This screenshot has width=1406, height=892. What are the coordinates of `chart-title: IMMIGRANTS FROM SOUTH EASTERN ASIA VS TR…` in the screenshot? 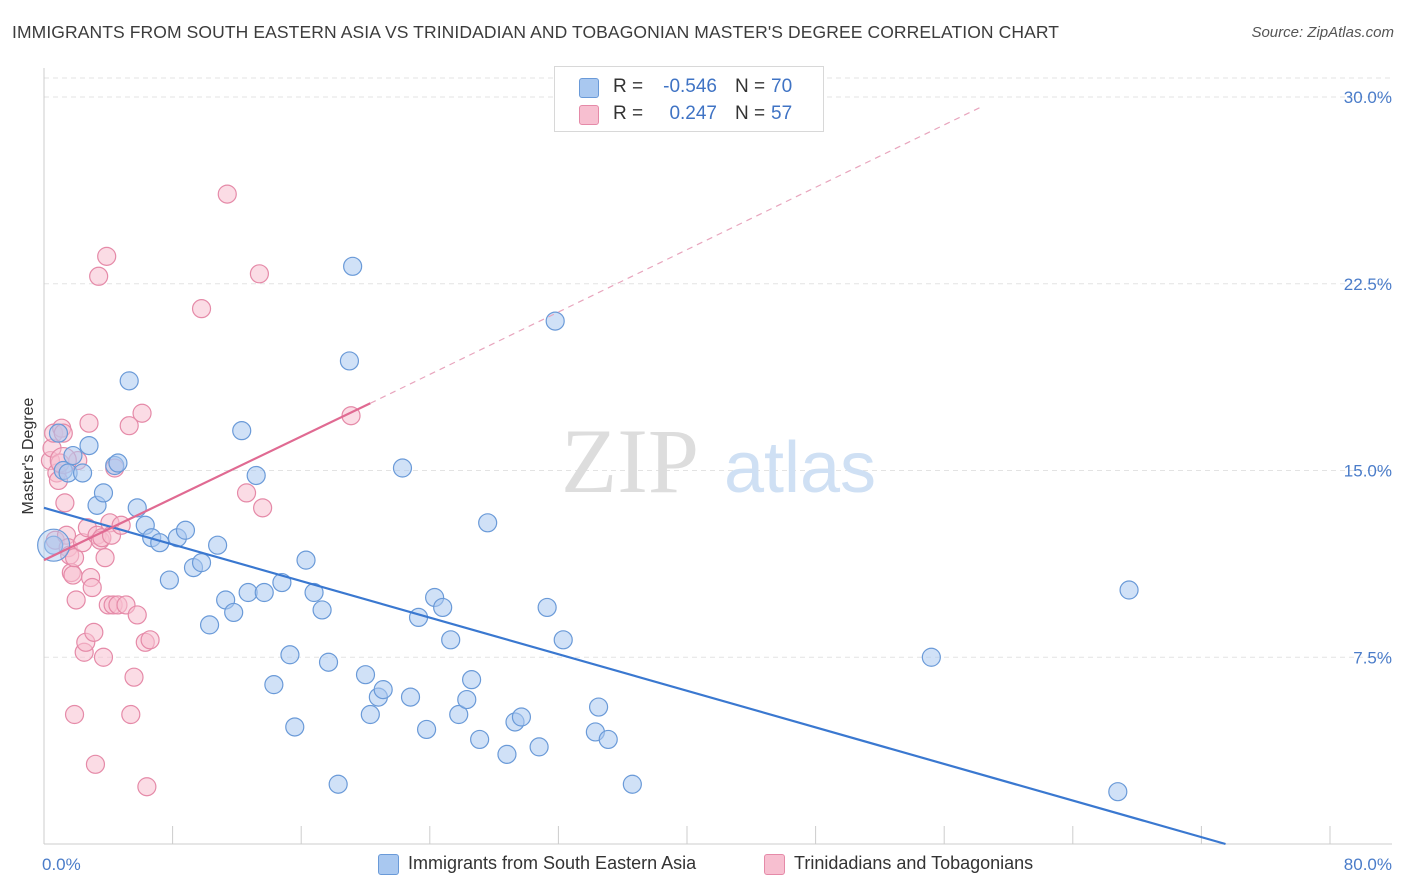 It's located at (536, 32).